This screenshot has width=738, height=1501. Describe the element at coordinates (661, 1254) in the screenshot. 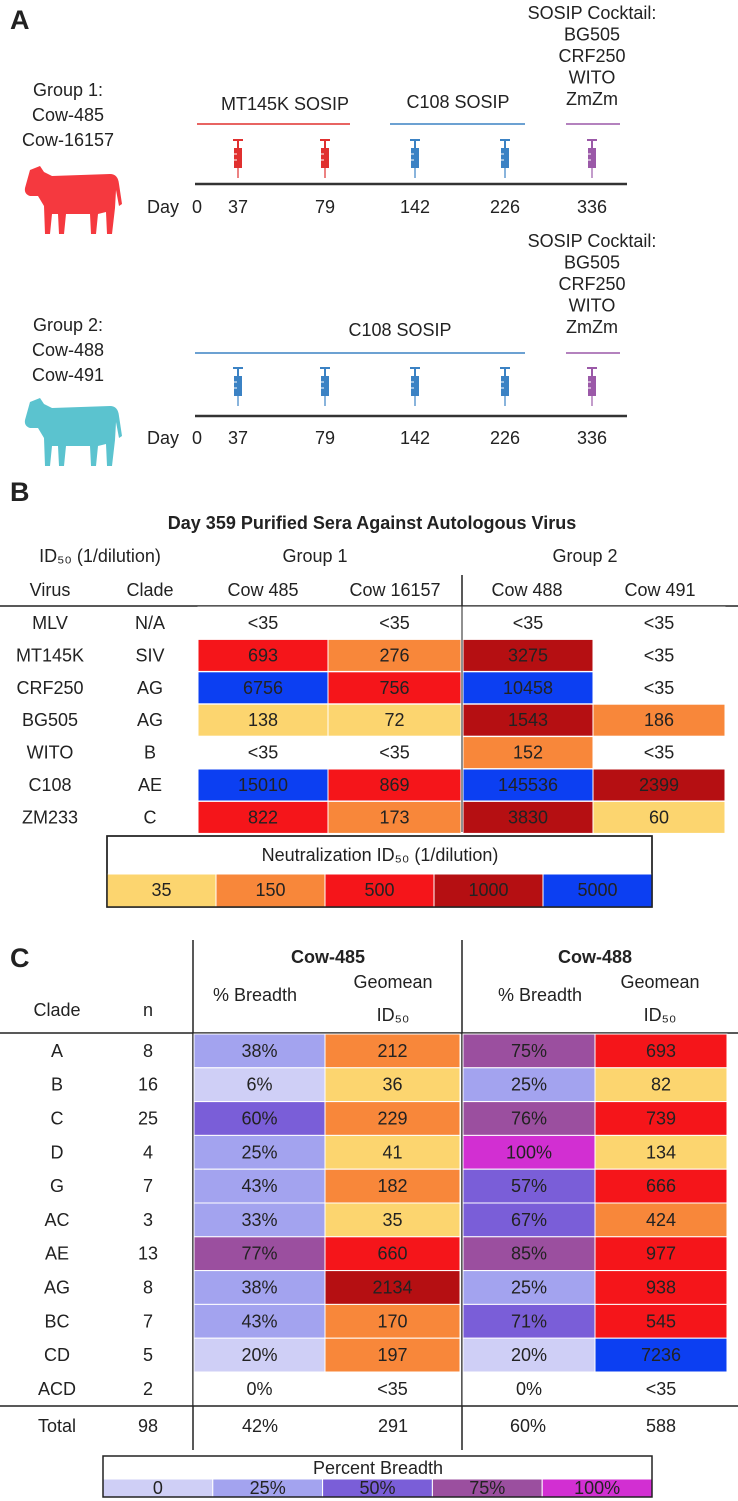

I see `cell-value: 977` at that location.